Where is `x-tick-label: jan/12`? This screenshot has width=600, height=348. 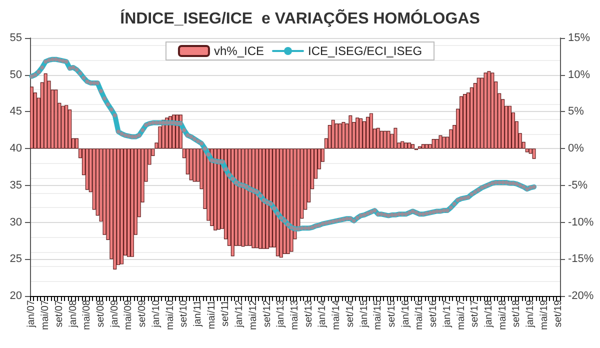 x-tick-label: jan/12 is located at coordinates (240, 314).